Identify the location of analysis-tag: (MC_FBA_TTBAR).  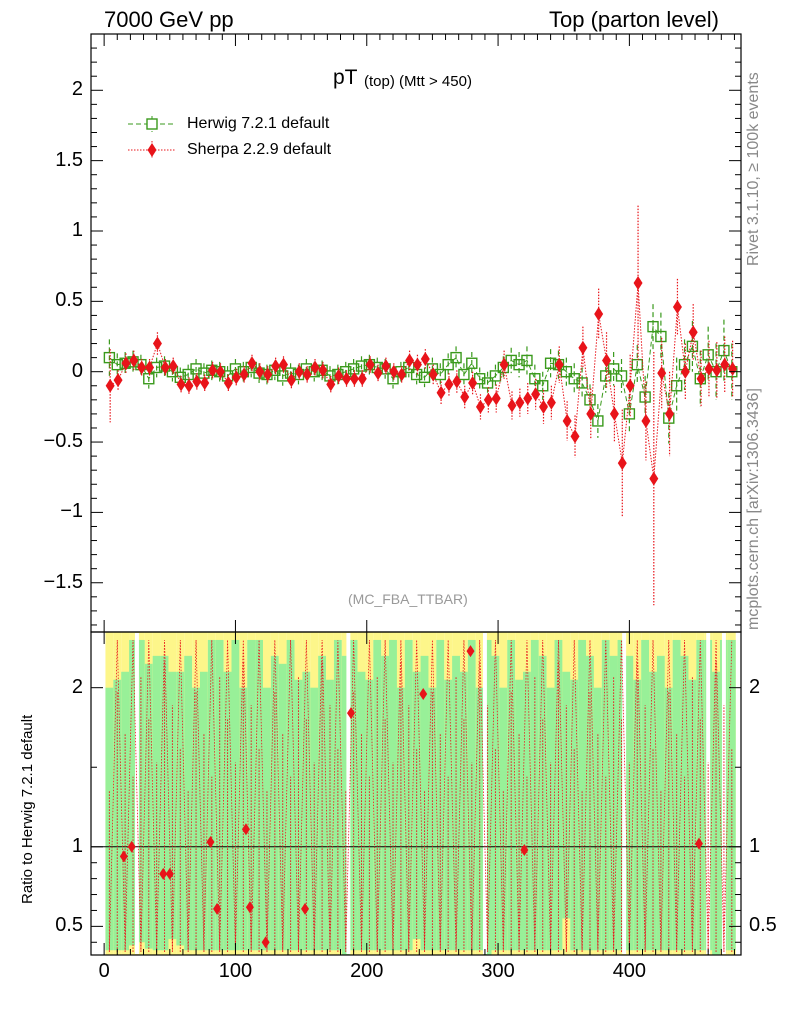
(408, 599).